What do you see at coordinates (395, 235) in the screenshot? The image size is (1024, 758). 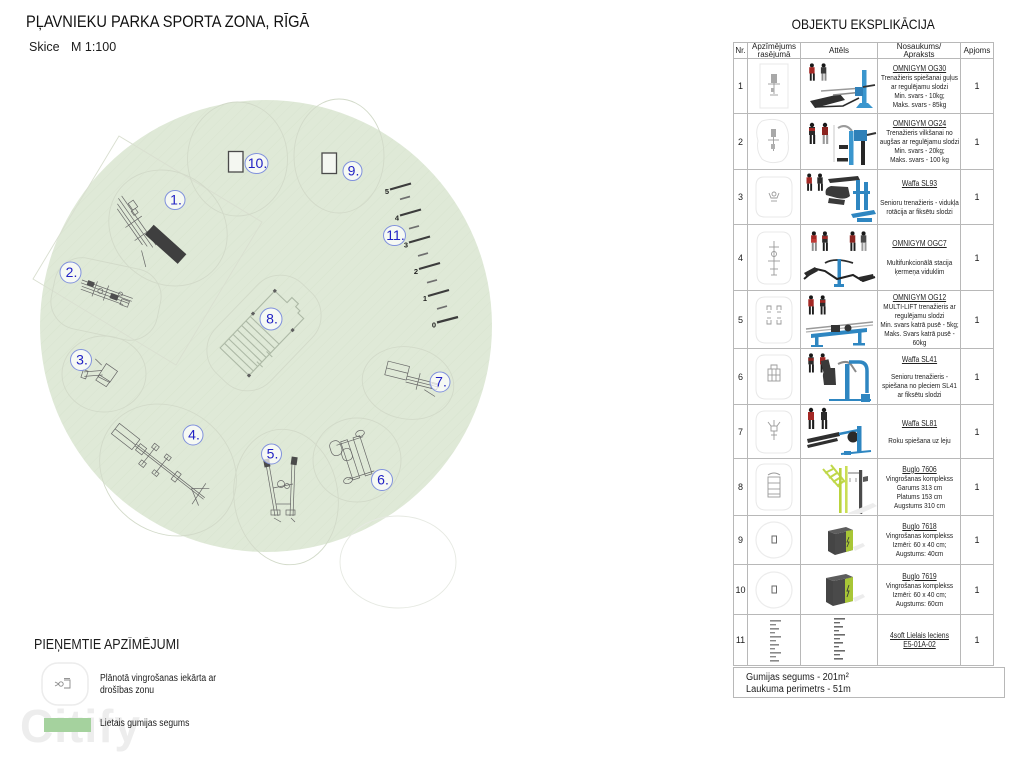 I see `svg-text: 11.` at bounding box center [395, 235].